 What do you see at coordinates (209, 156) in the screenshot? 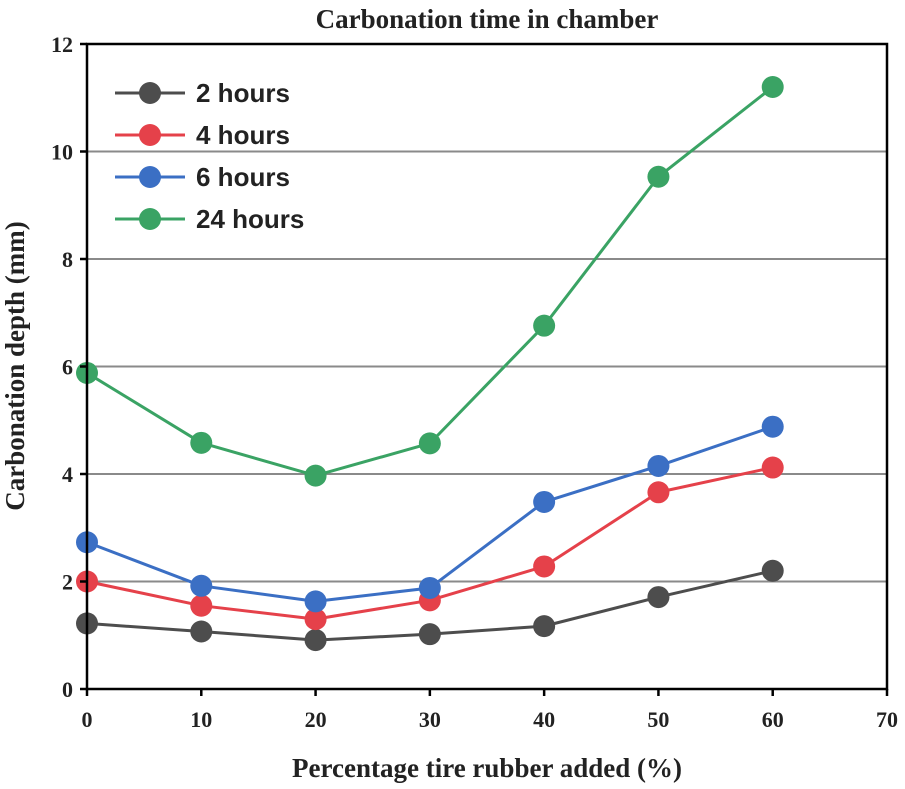
I see `legend: 2 hours 4 hours 6 hours 24 hours` at bounding box center [209, 156].